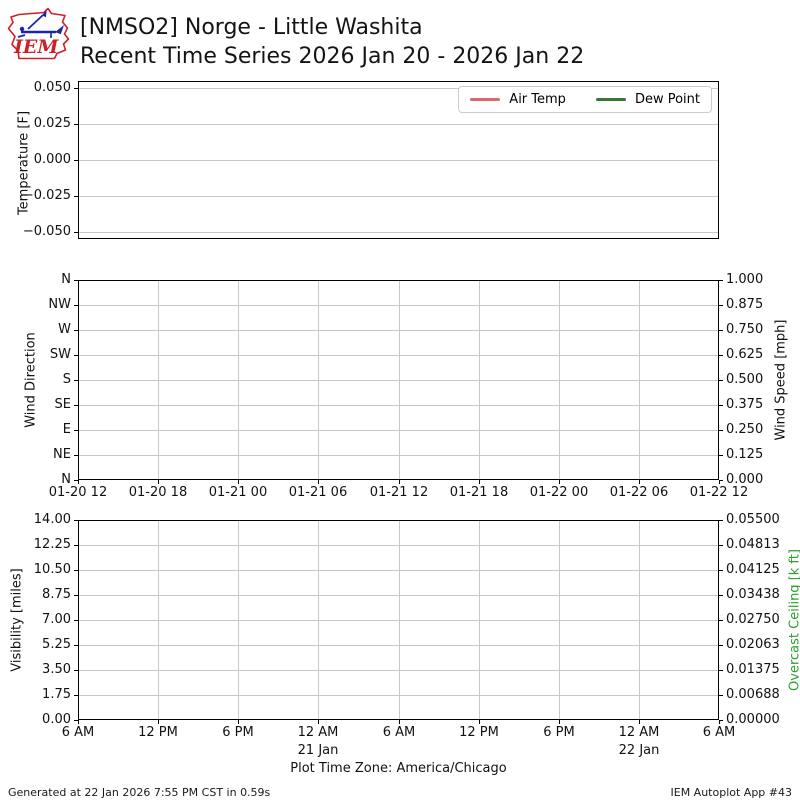  What do you see at coordinates (479, 732) in the screenshot?
I see `x-tick-label: 12 PM` at bounding box center [479, 732].